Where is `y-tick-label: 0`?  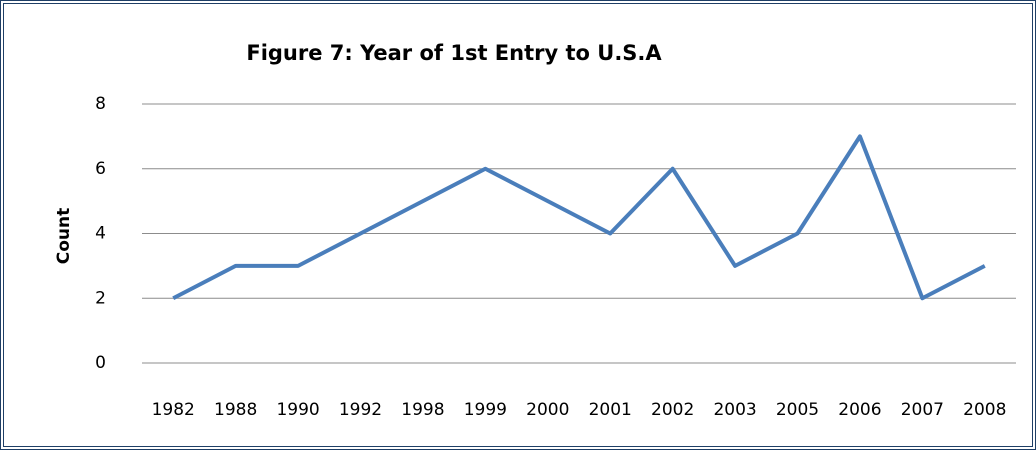 y-tick-label: 0 is located at coordinates (100, 363).